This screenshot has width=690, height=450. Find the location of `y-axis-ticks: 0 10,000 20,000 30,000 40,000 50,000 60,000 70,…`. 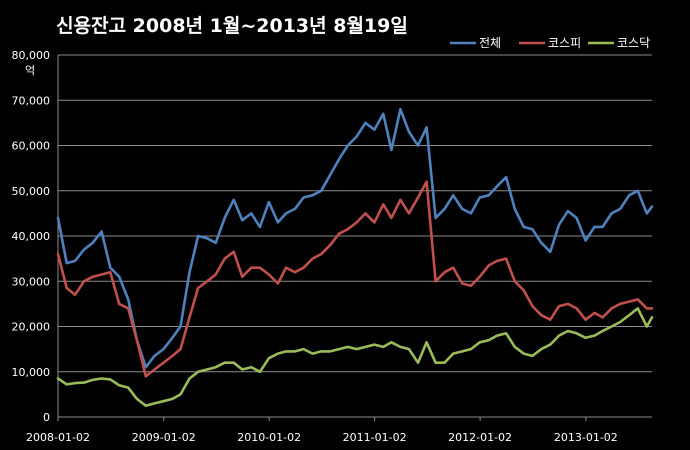

y-axis-ticks: 0 10,000 20,000 30,000 40,000 50,000 60,000 70,… is located at coordinates (31, 236).